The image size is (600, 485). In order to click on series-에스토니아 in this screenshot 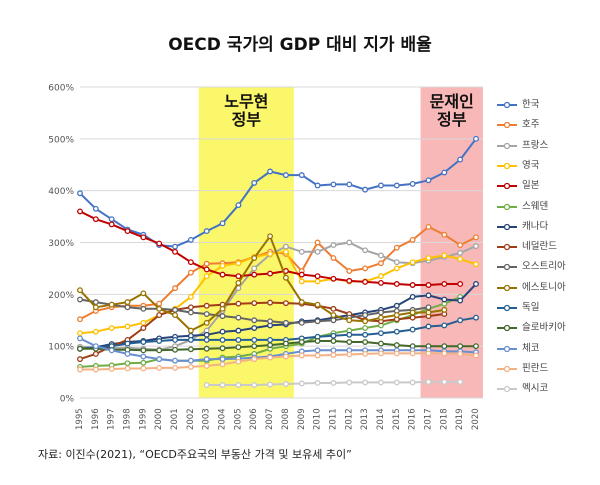, I will do `click(262, 283)`.